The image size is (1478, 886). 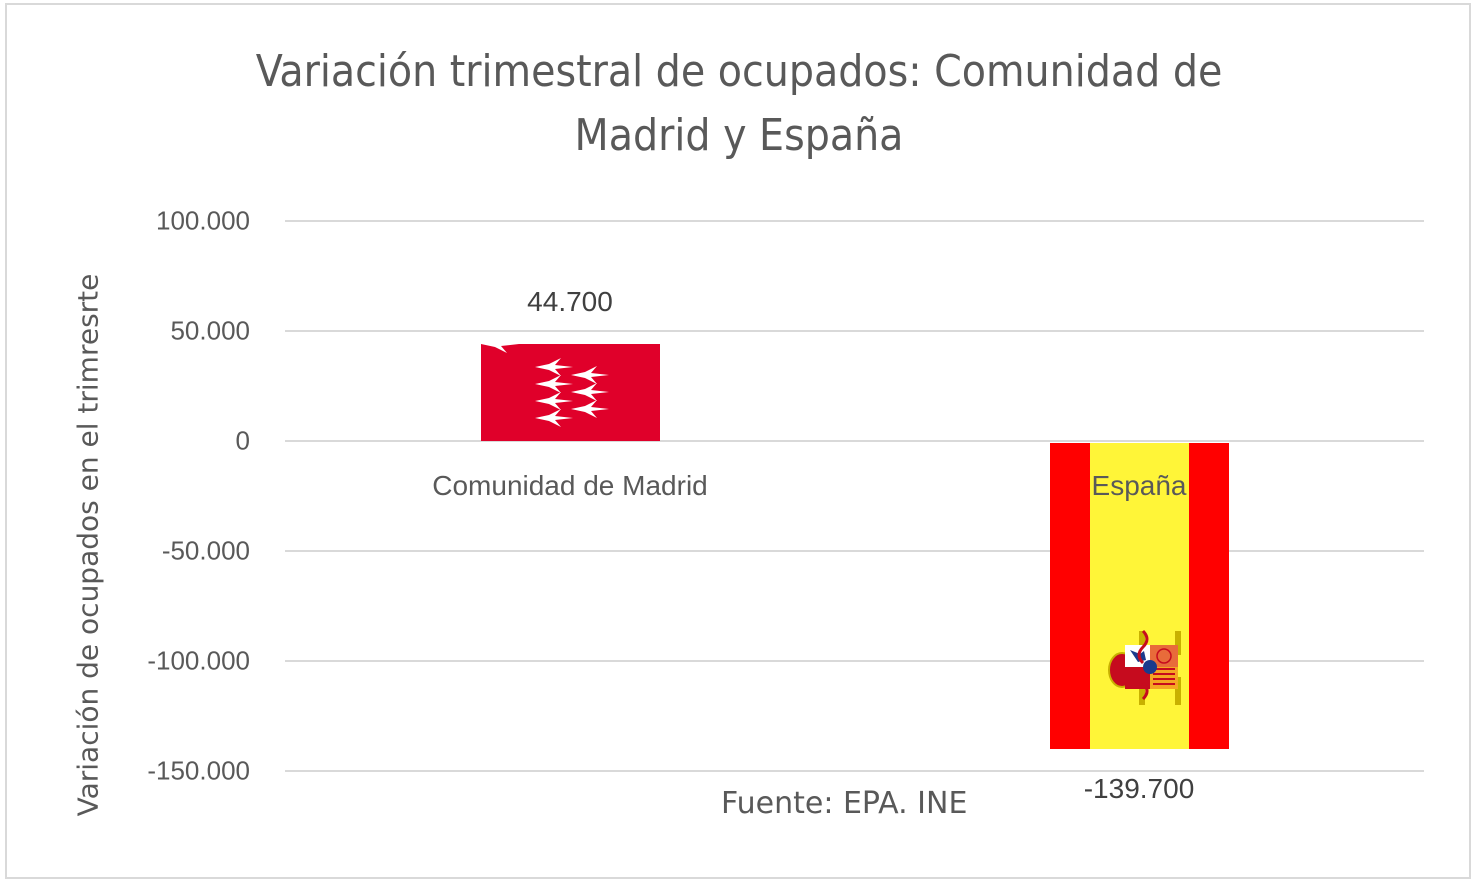 I want to click on madrid-stars-icon, so click(x=545, y=385).